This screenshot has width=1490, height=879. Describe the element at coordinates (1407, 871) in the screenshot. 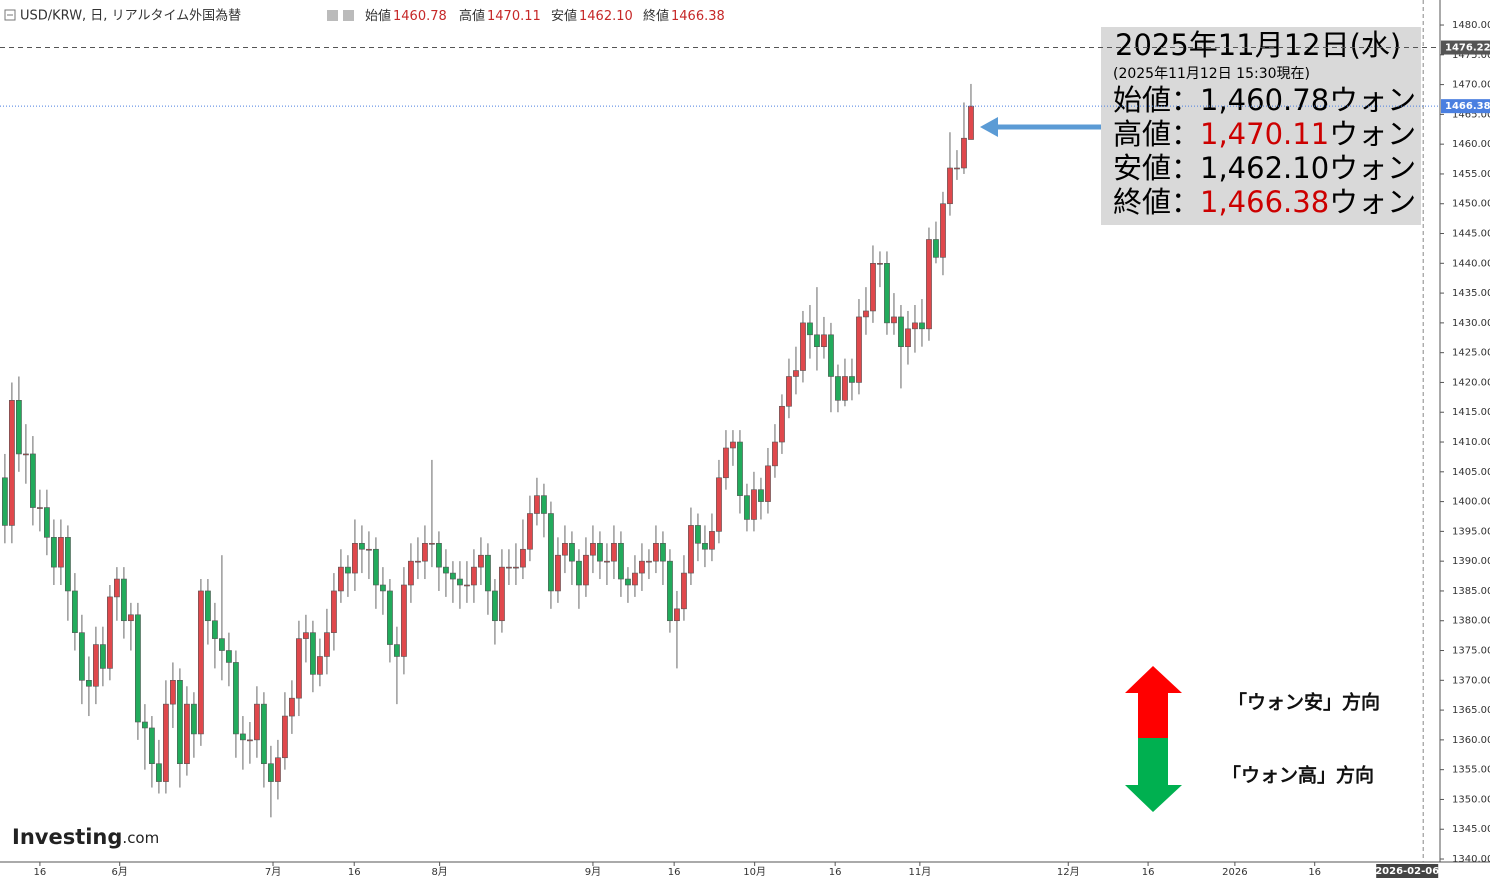

I see `crosshair-label-box` at that location.